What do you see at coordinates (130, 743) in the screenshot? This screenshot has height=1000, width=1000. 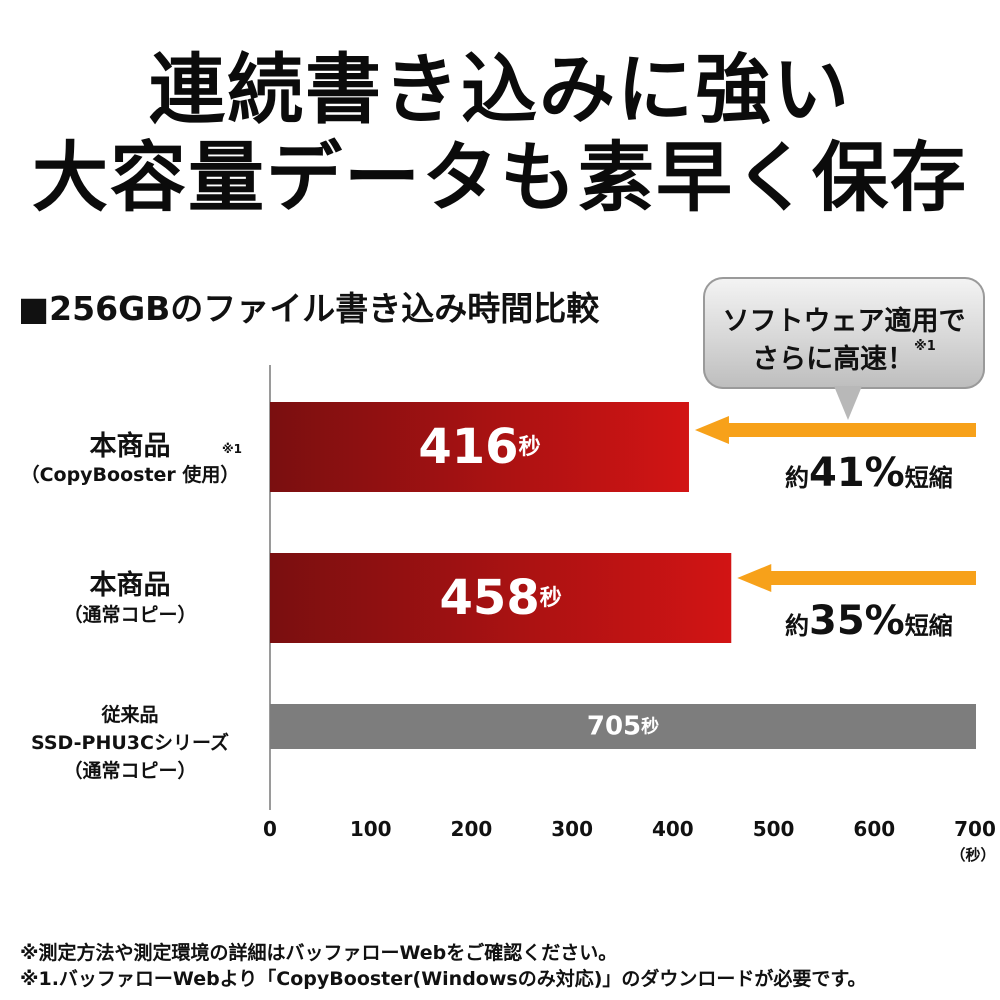 I see `category-label-3-sub: SSD-PHU3Cシリーズ` at bounding box center [130, 743].